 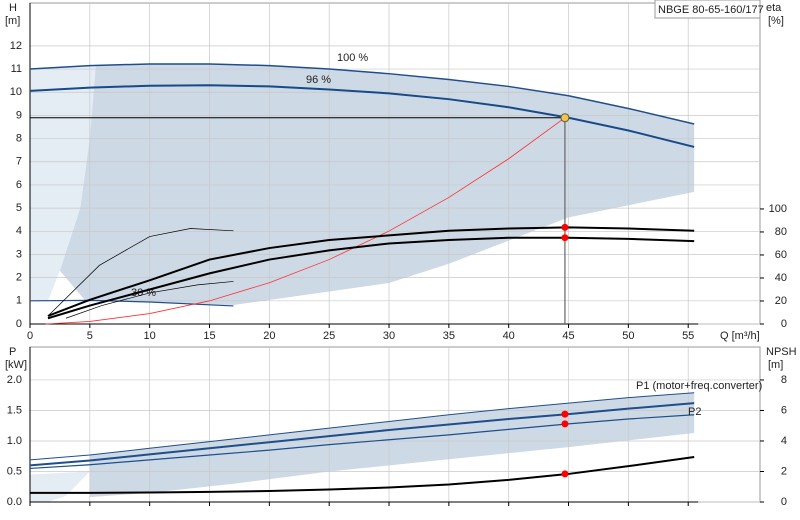 I want to click on x-axis-label: Q [m³/h], so click(x=740, y=336).